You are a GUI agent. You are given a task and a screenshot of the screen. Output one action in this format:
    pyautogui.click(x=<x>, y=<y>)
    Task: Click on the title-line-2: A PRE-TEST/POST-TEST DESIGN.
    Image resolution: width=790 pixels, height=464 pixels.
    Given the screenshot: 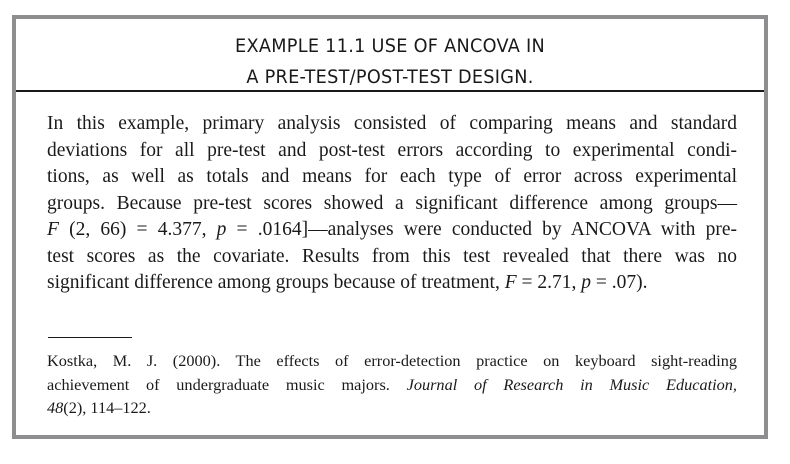 What is the action you would take?
    pyautogui.click(x=390, y=77)
    